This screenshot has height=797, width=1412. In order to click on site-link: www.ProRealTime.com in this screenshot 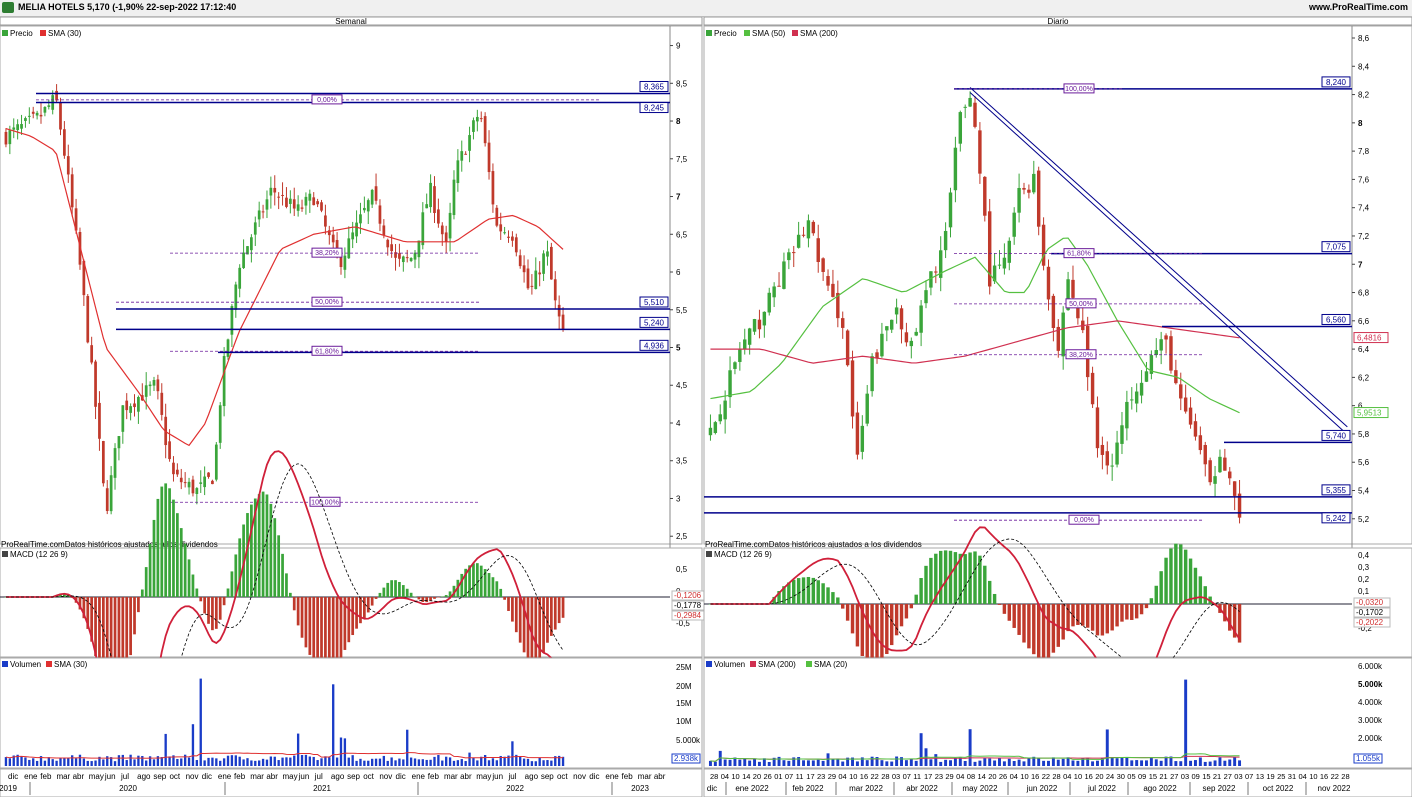, I will do `click(1358, 7)`.